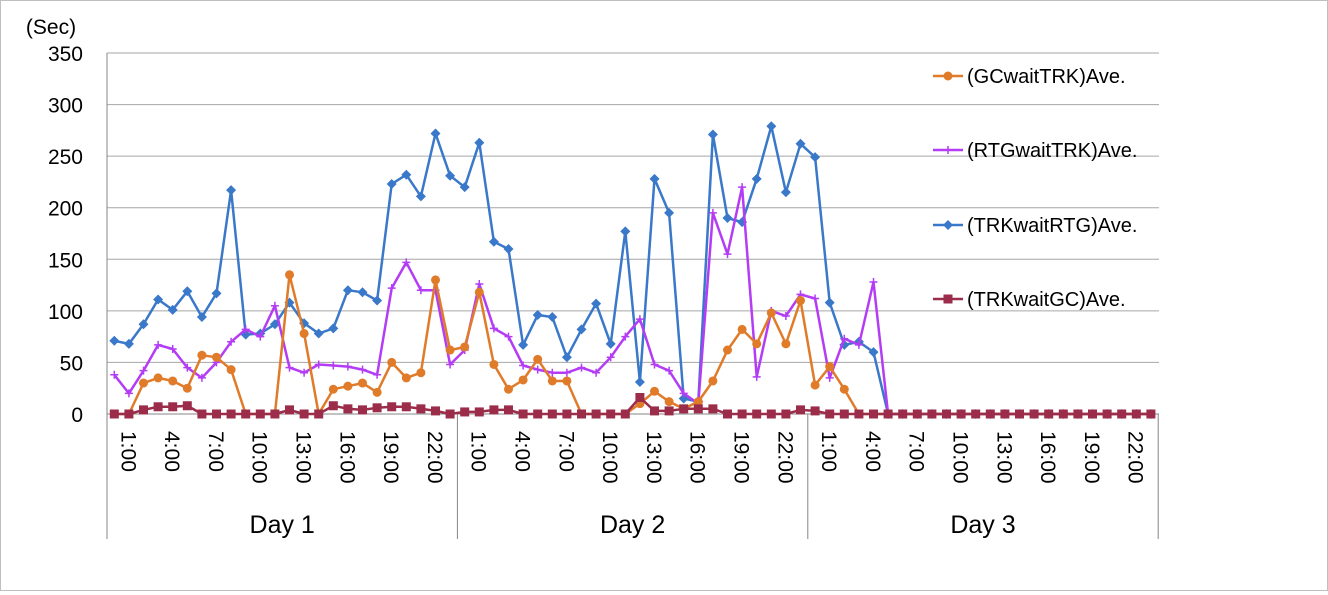 Image resolution: width=1328 pixels, height=595 pixels. What do you see at coordinates (632, 406) in the screenshot?
I see `series-line` at bounding box center [632, 406].